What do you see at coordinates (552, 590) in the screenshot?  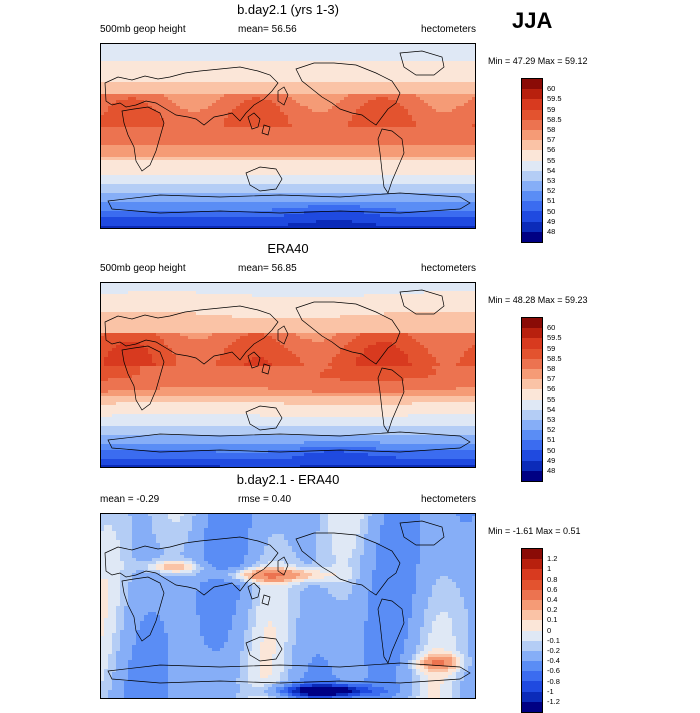 I see `colorbar-tick-label: 0.6` at bounding box center [552, 590].